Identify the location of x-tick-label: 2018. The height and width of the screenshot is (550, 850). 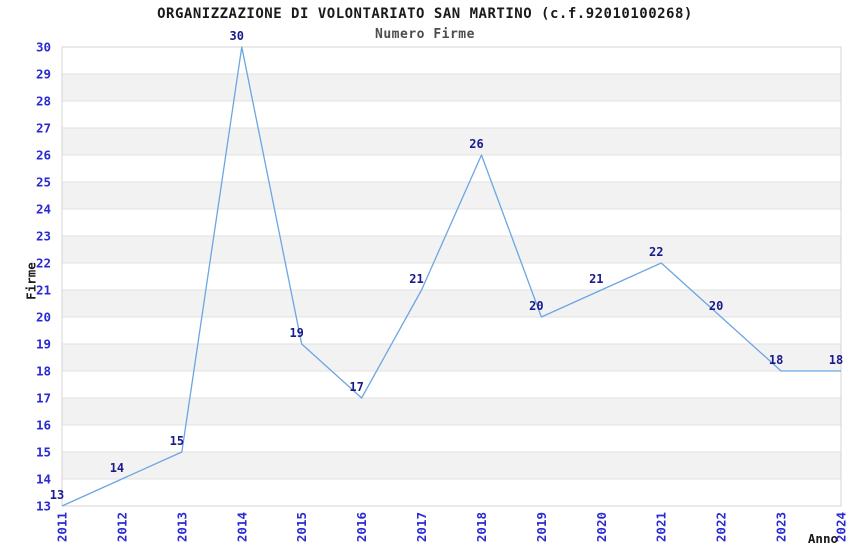
(481, 527).